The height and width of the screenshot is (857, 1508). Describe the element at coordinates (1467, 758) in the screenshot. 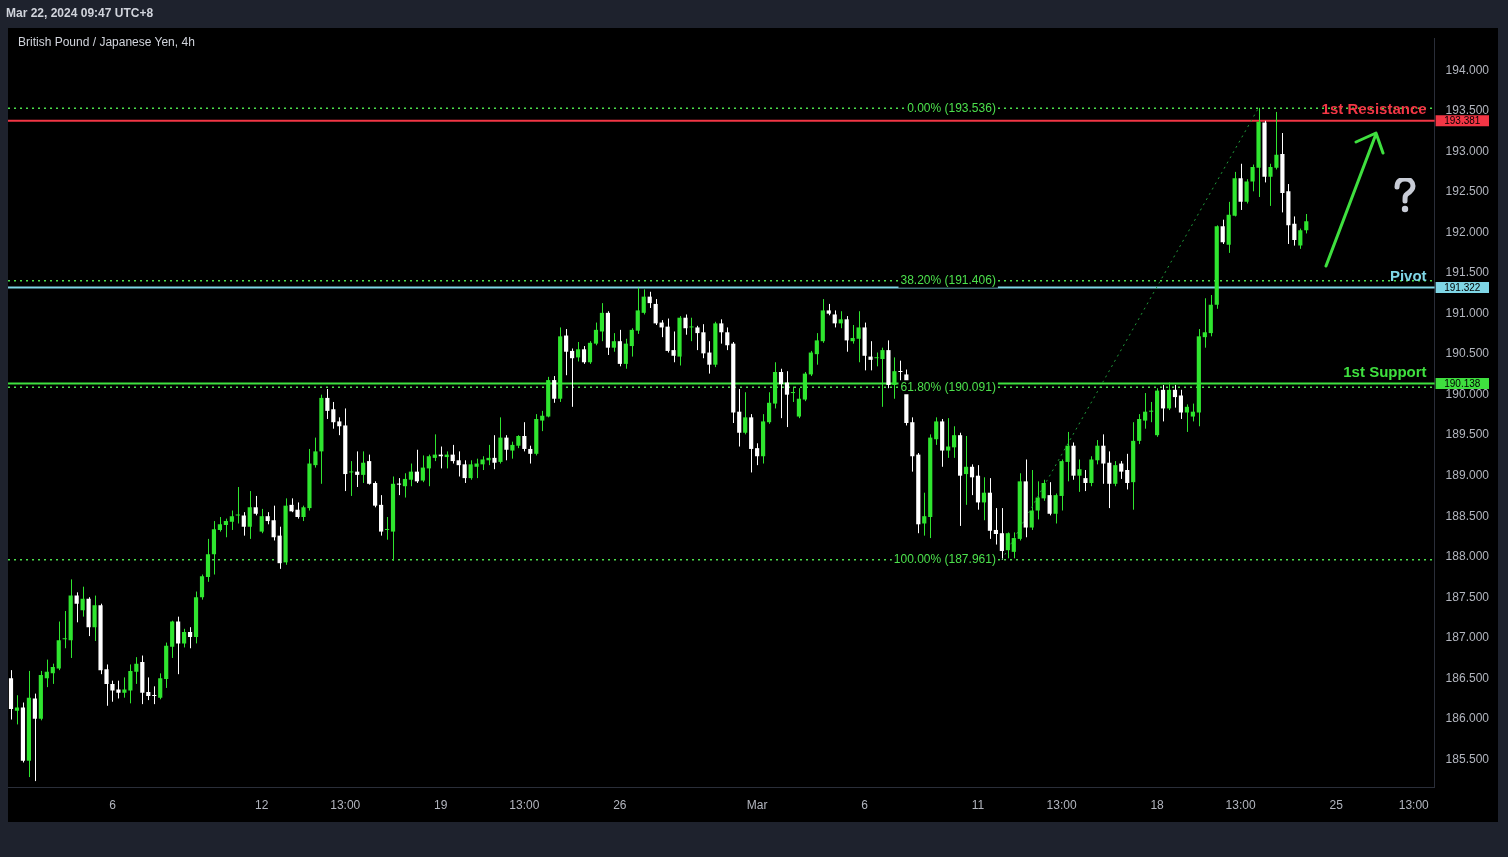

I see `y-tick-label: 185.500` at that location.